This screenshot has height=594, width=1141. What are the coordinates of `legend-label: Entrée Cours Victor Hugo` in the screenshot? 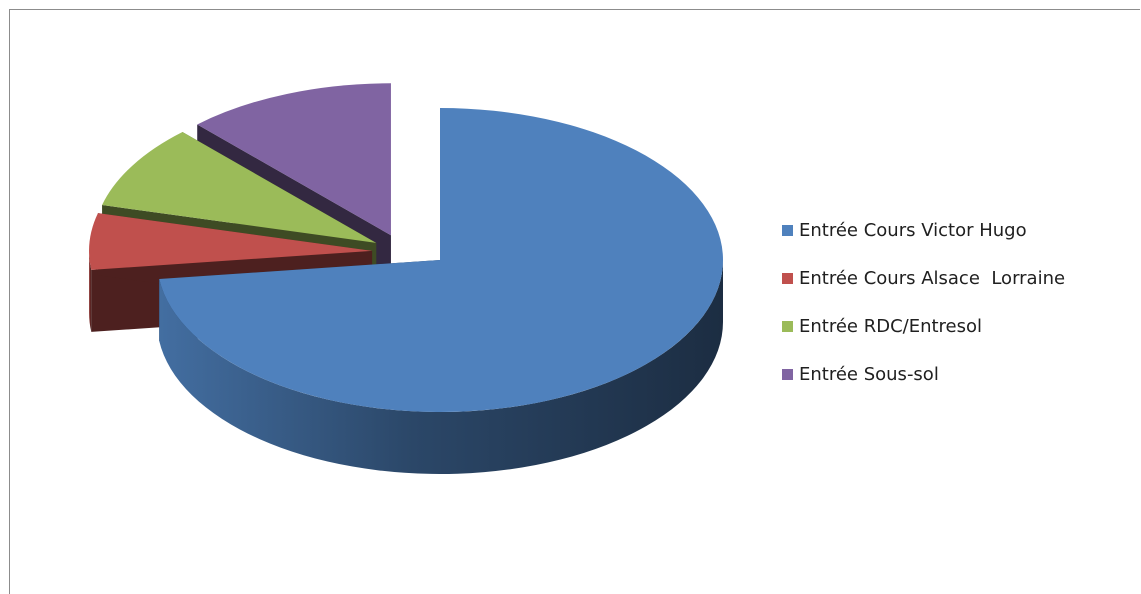 It's located at (913, 230).